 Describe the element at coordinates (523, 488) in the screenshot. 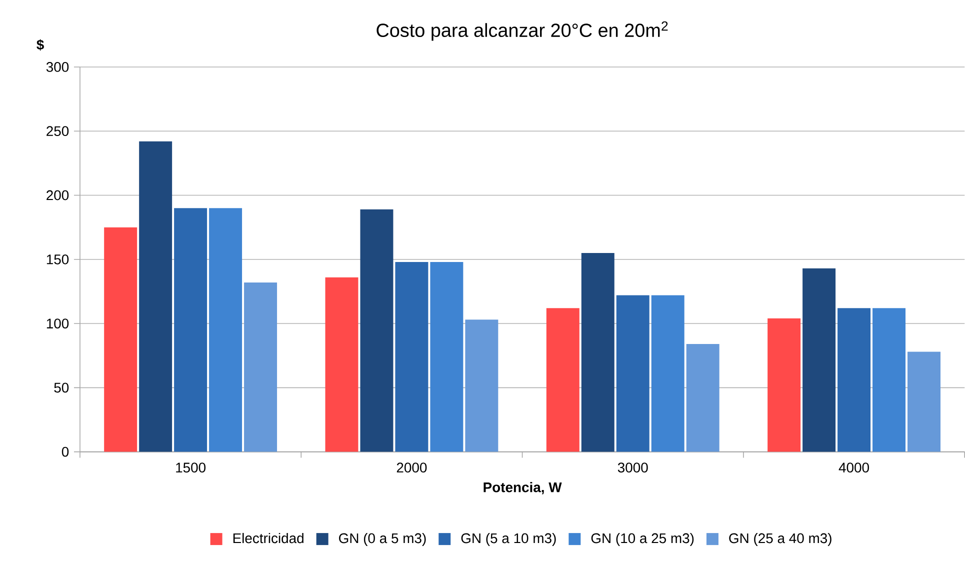

I see `x-axis-title: Potencia, W` at that location.